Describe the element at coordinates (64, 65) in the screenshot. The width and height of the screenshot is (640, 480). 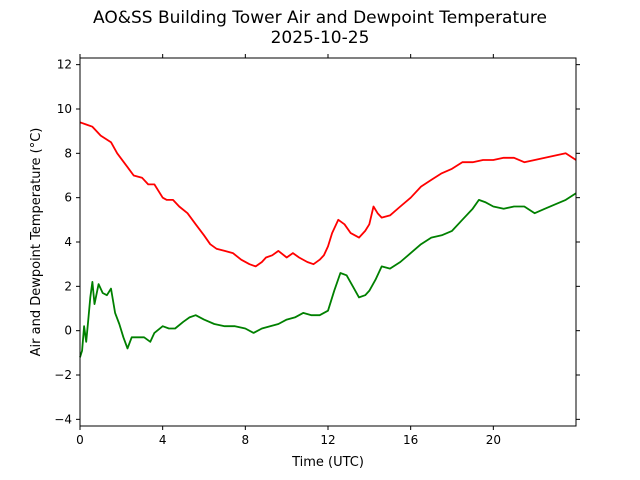
I see `y-tick-label: 12` at that location.